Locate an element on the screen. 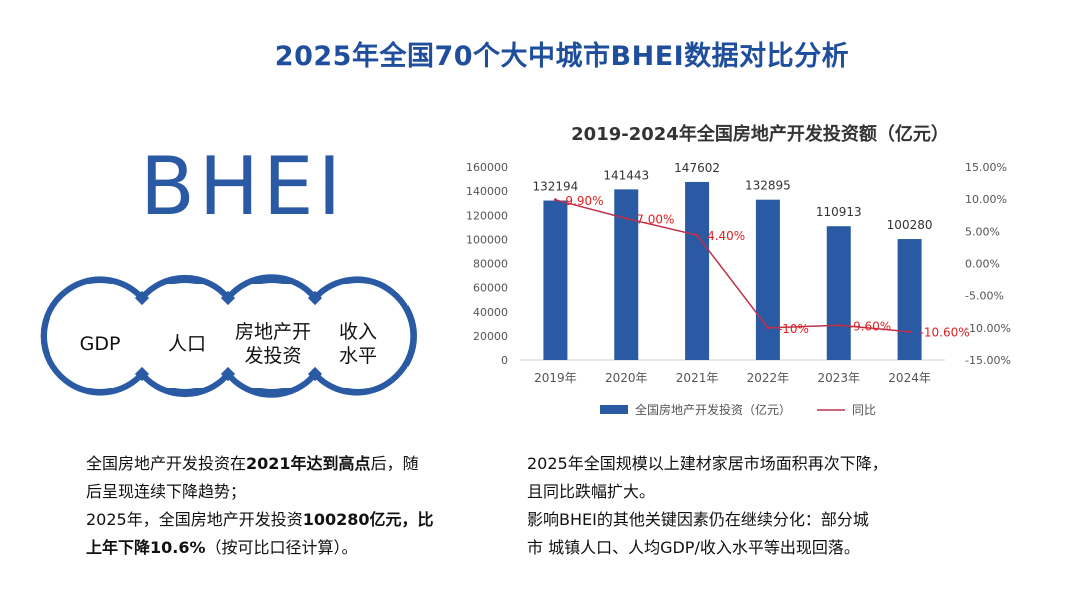 This screenshot has height=608, width=1080. x-tick-label: 2021年 is located at coordinates (697, 378).